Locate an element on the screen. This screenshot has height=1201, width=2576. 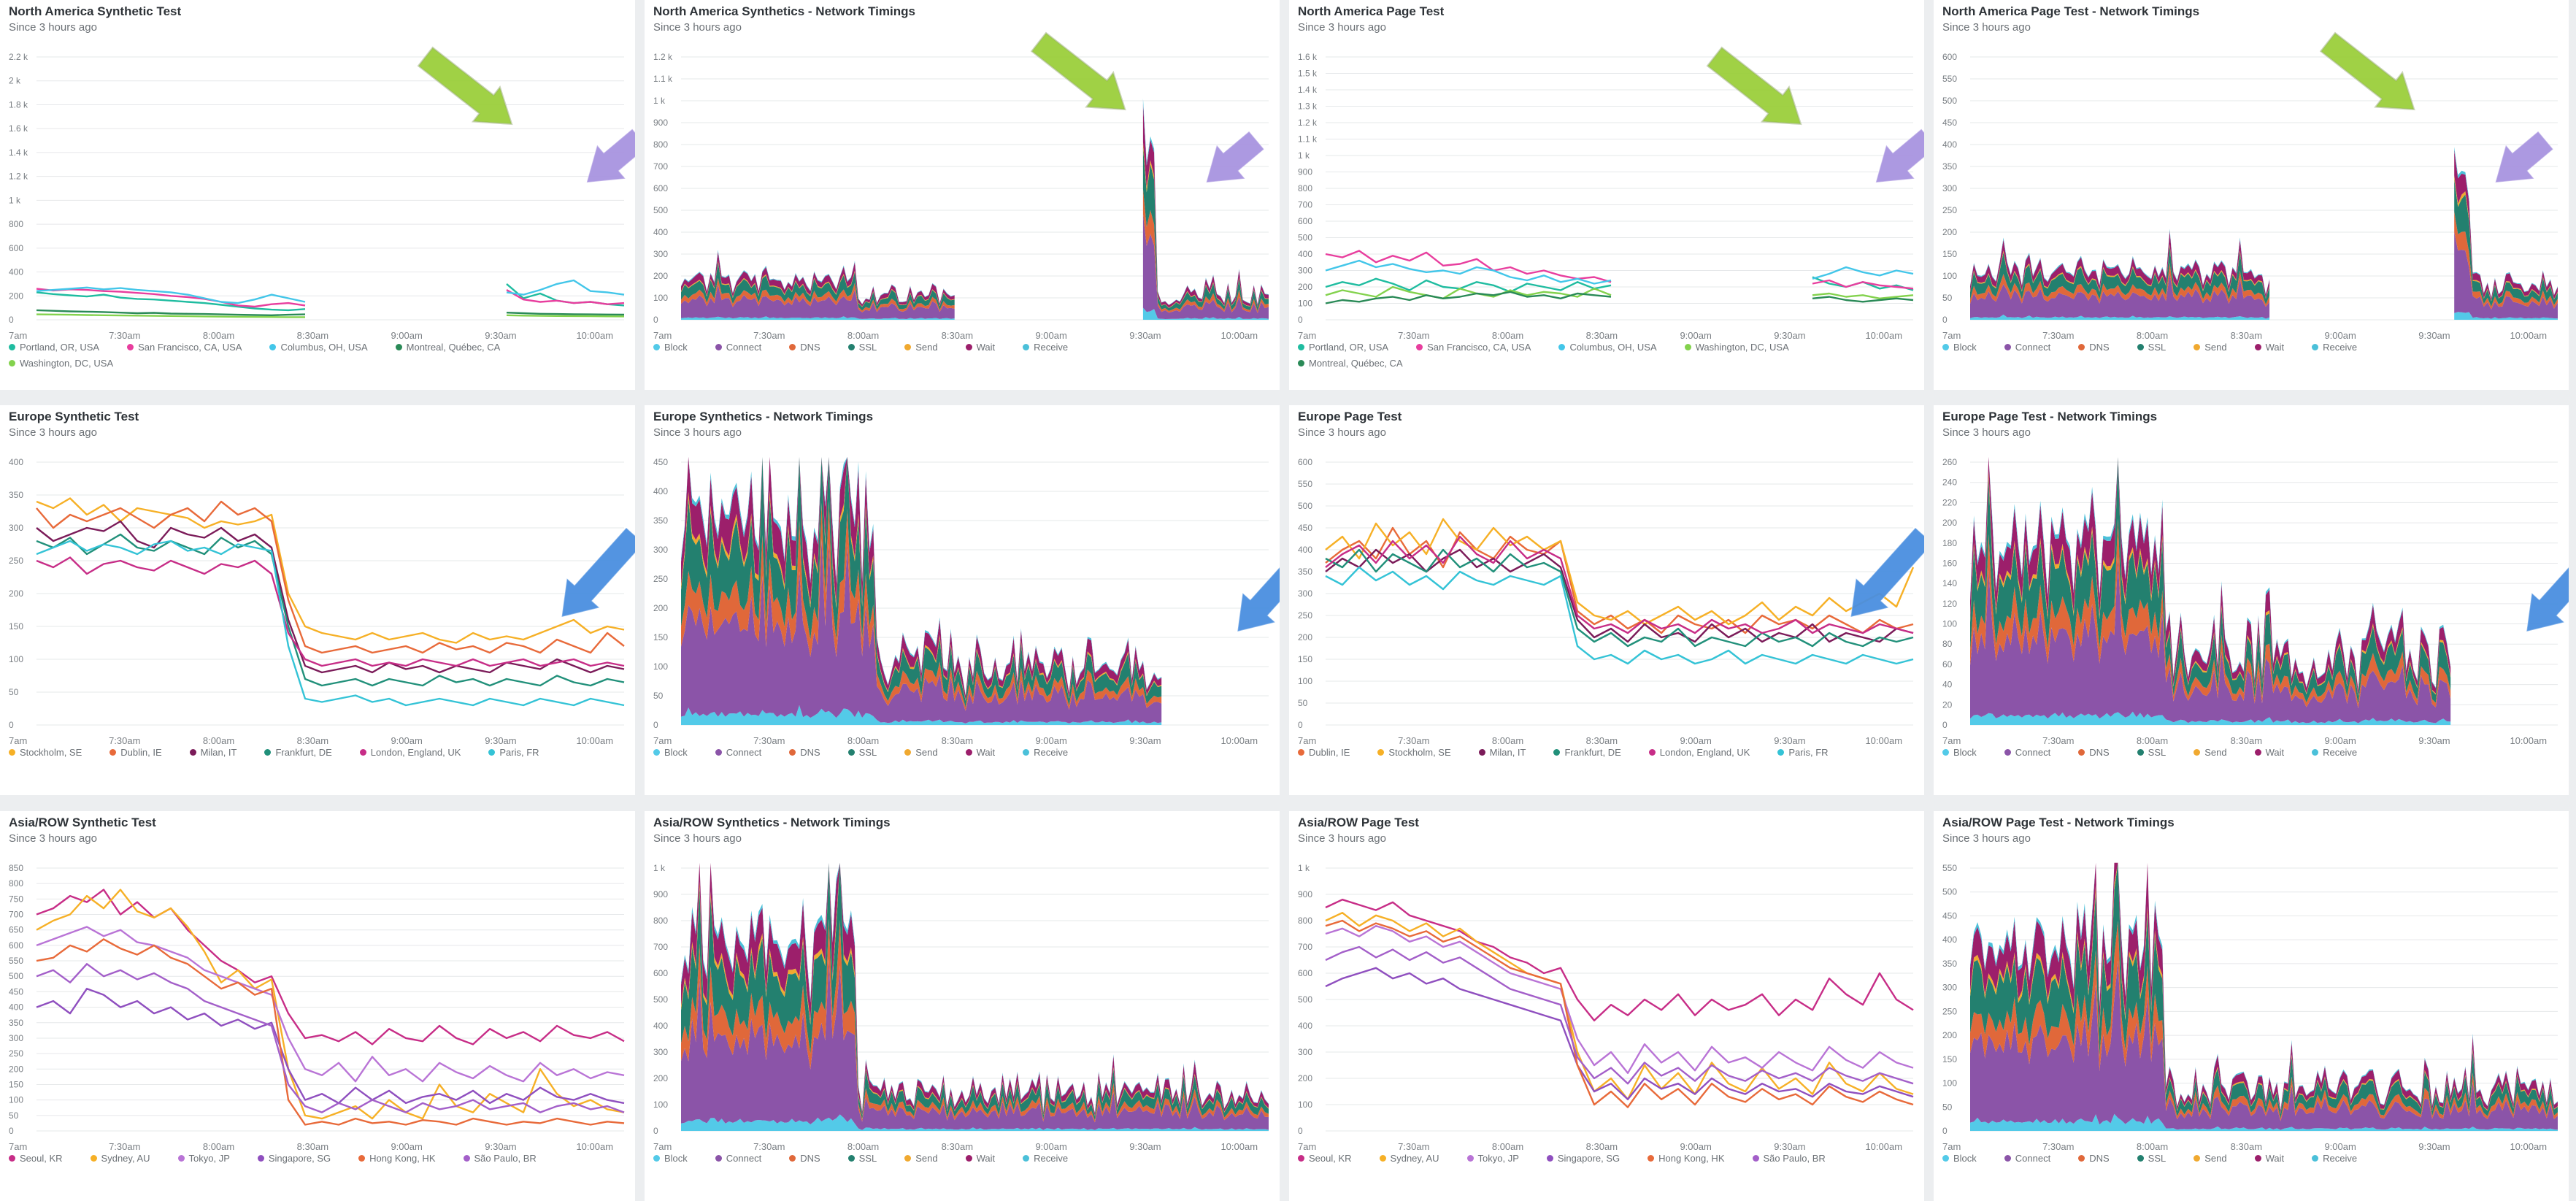
legend-item: Seoul, KR is located at coordinates (1325, 1159).